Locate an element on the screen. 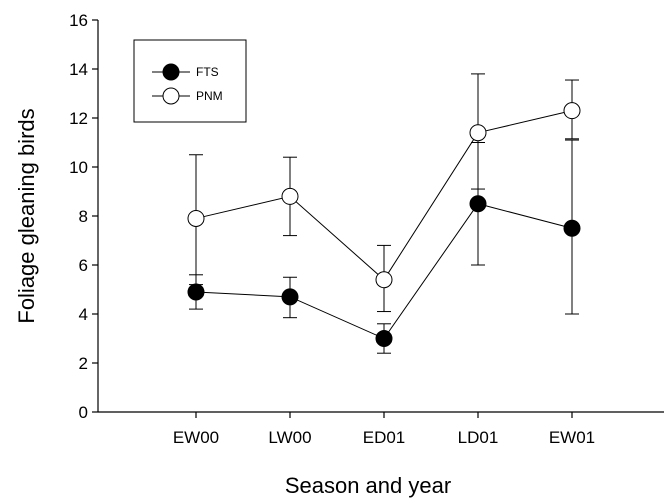 The height and width of the screenshot is (499, 665). legend-label: FTS is located at coordinates (207, 72).